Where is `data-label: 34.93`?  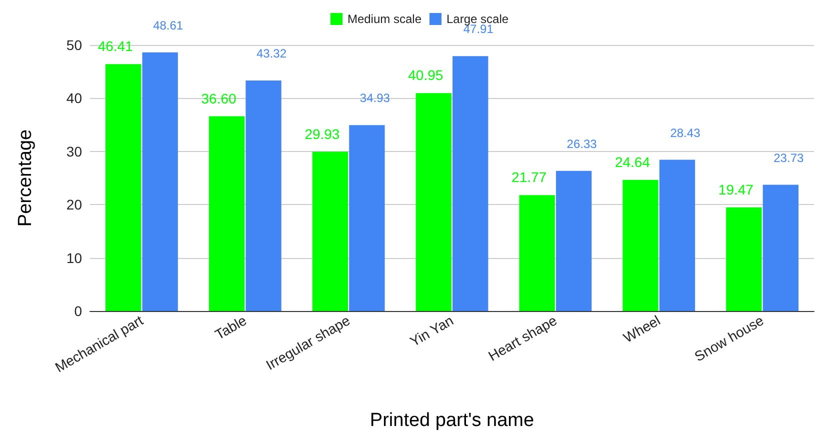
data-label: 34.93 is located at coordinates (375, 98).